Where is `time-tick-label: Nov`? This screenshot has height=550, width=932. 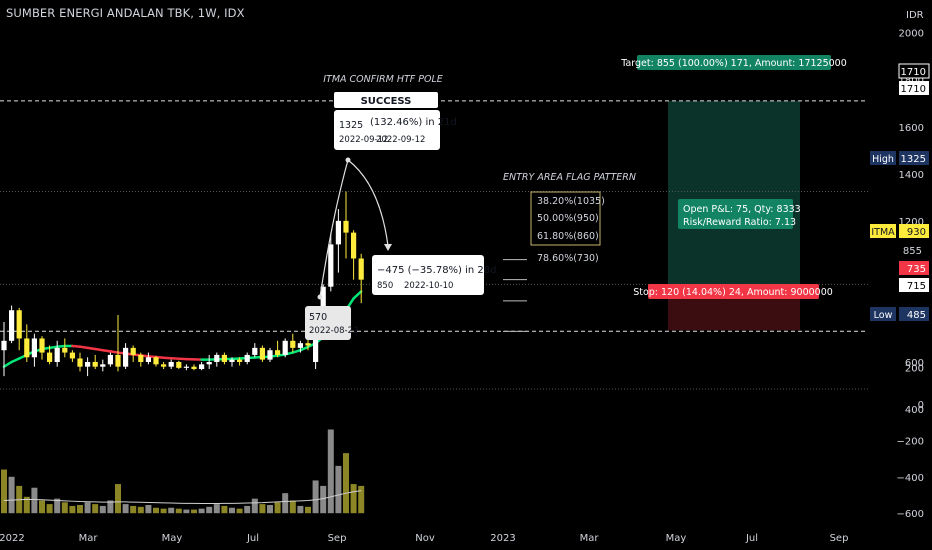
time-tick-label: Nov is located at coordinates (425, 538).